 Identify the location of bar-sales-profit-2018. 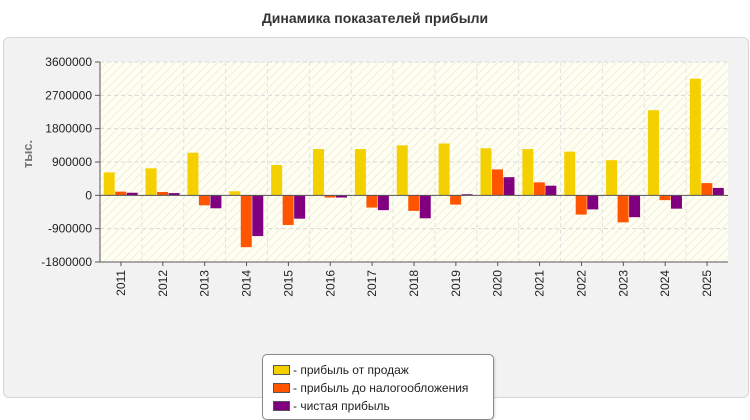
(402, 170).